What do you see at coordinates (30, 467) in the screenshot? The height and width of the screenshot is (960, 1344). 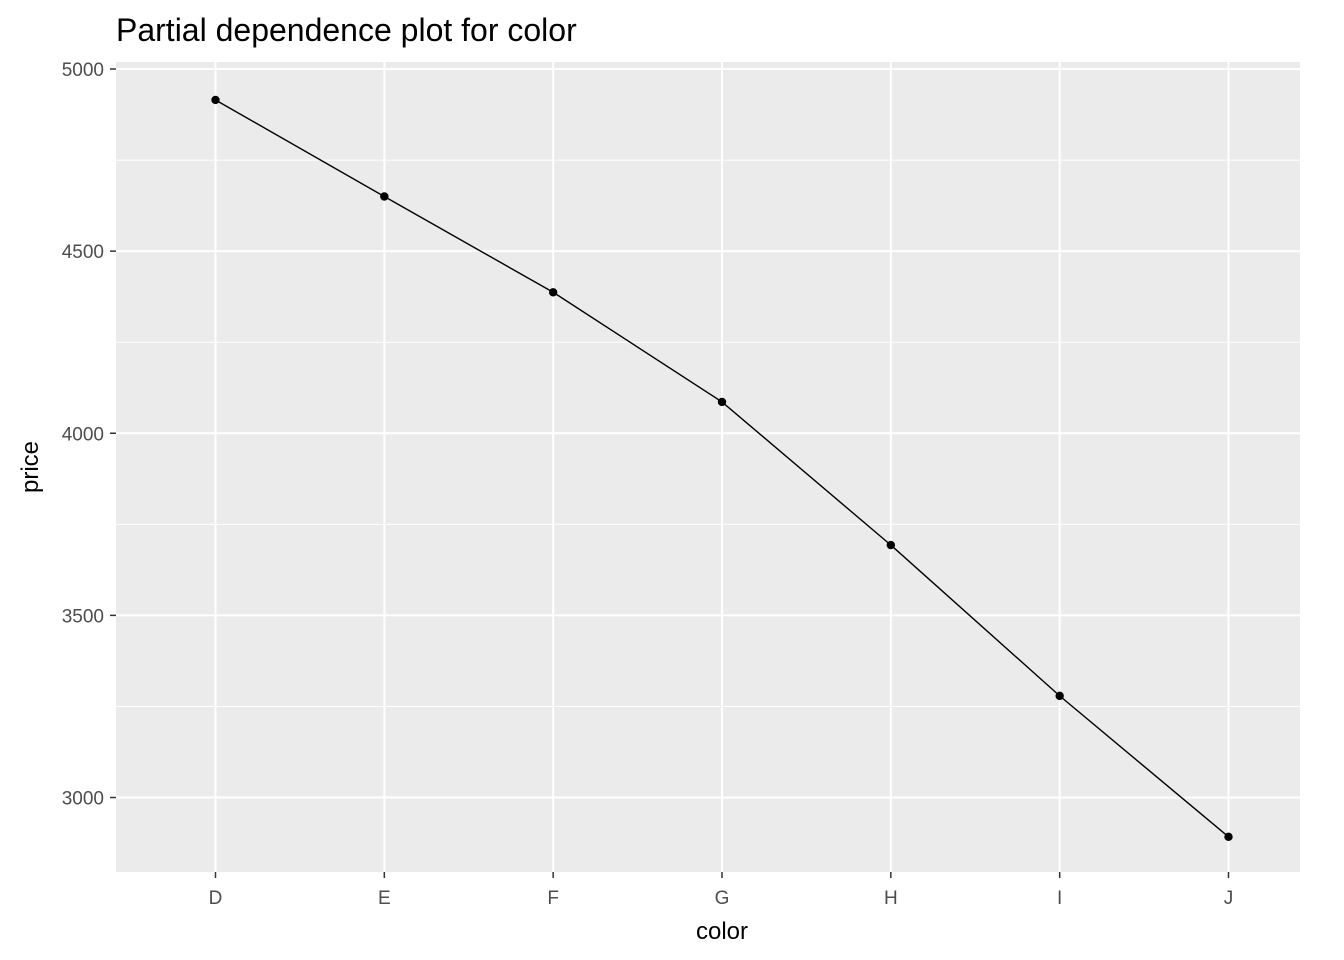 I see `y-axis-title: price` at bounding box center [30, 467].